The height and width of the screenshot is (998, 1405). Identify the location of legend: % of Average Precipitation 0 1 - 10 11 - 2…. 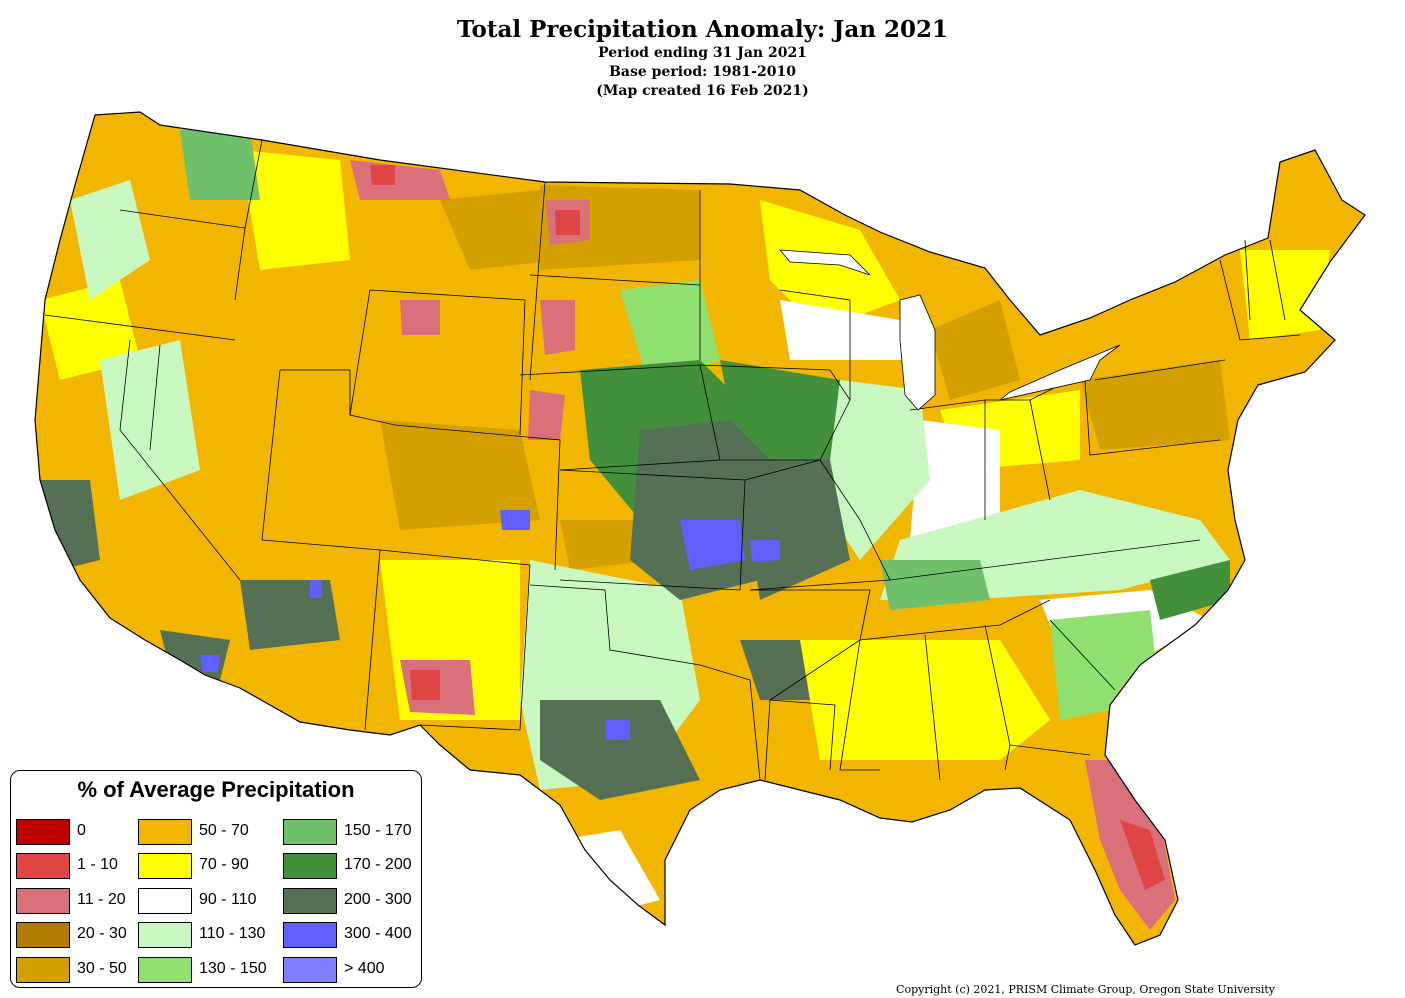
(216, 879).